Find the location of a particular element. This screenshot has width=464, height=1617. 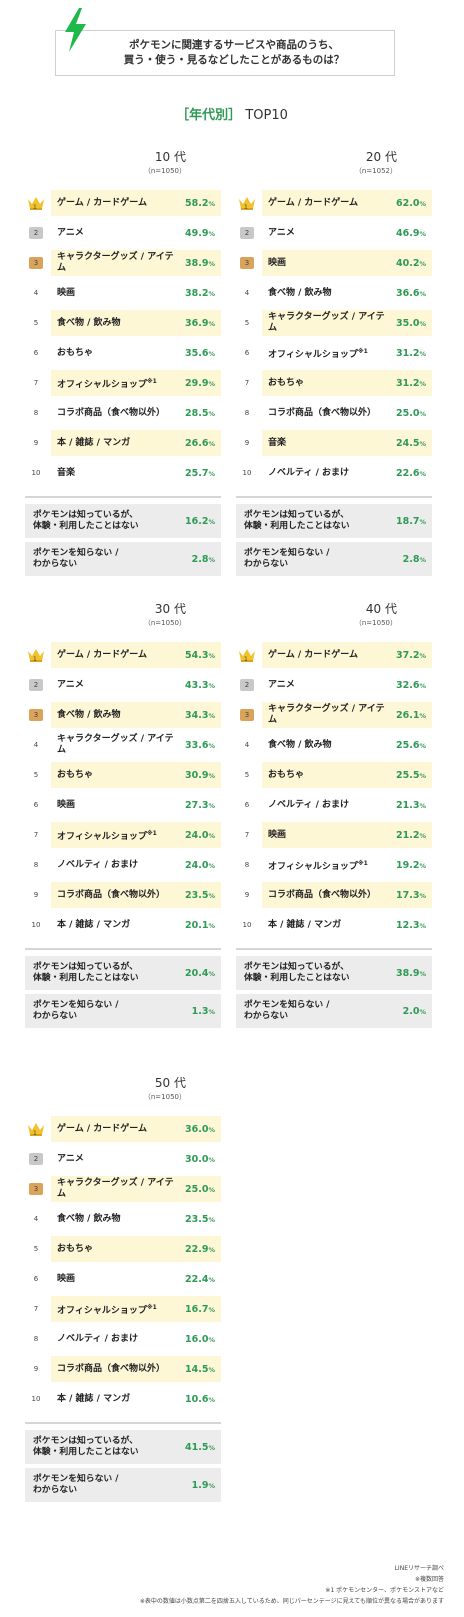

item-label: ノベルティ / おまけ is located at coordinates (116, 1339).